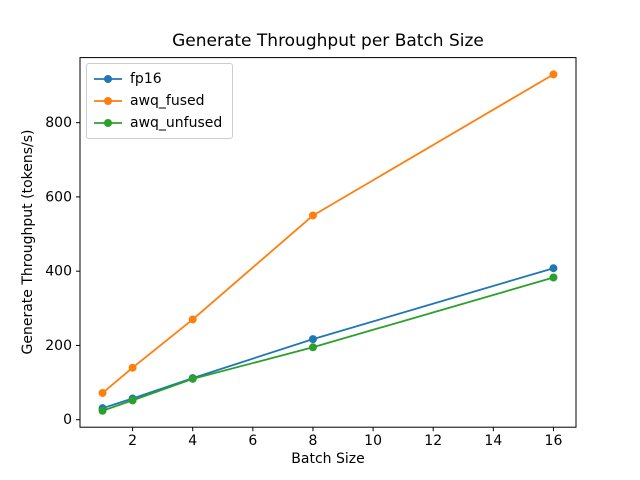 This screenshot has width=640, height=480. Describe the element at coordinates (58, 123) in the screenshot. I see `y-tick-label: 800` at that location.